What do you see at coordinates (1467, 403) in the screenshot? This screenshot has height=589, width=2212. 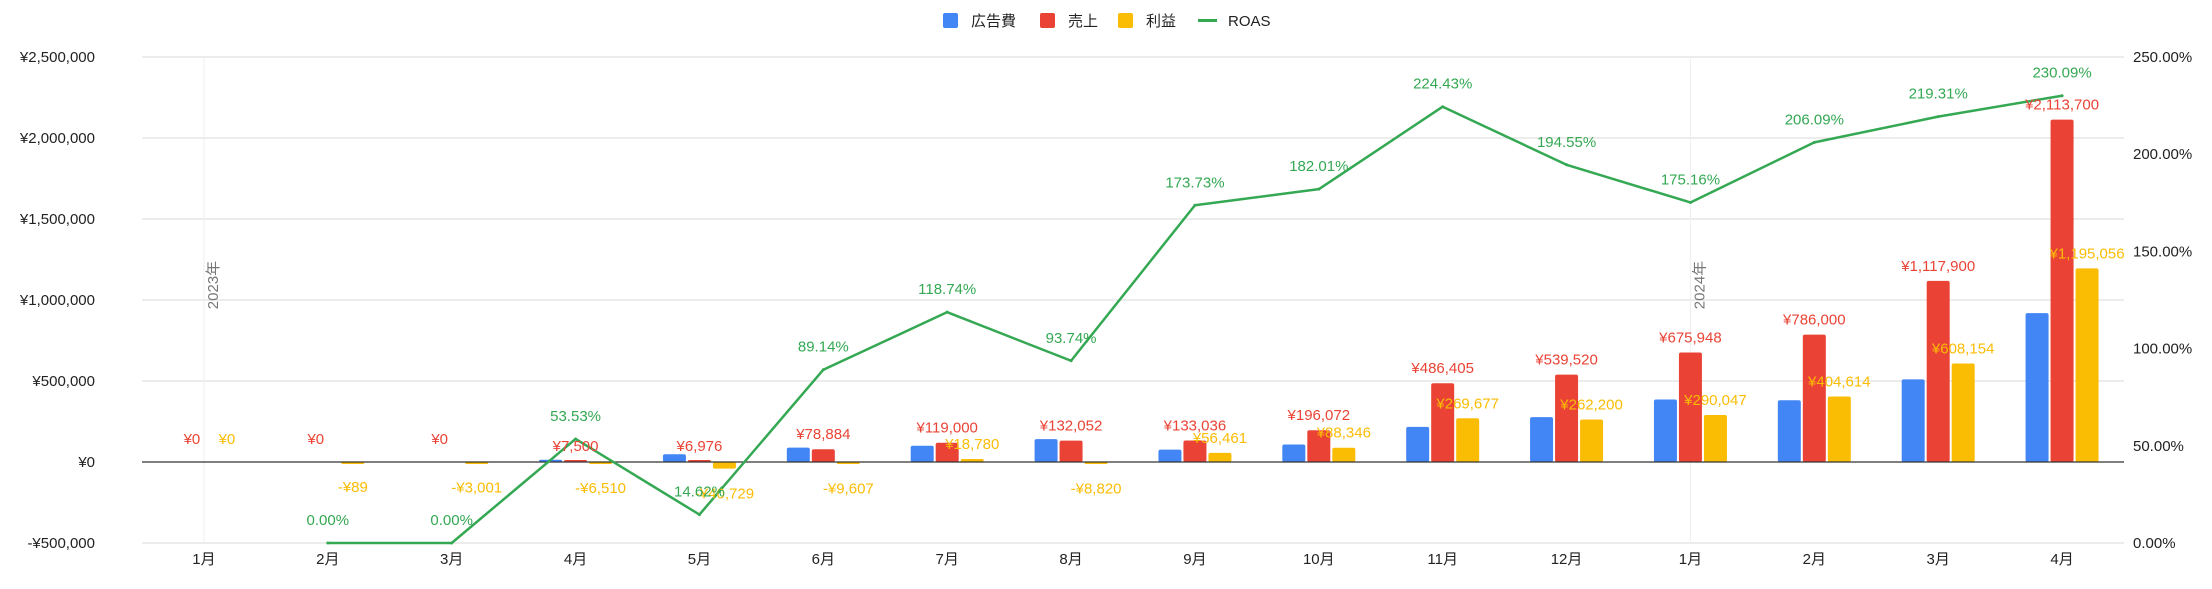 I see `data-label-利益: ¥269,677` at bounding box center [1467, 403].